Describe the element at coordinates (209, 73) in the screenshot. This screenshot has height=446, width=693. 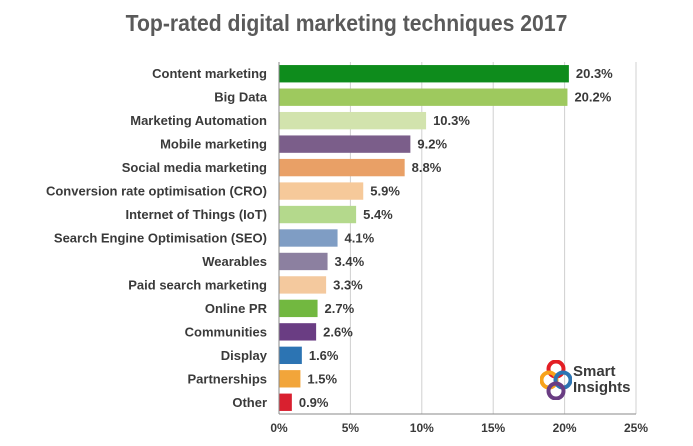
I see `category-label: Content marketing` at that location.